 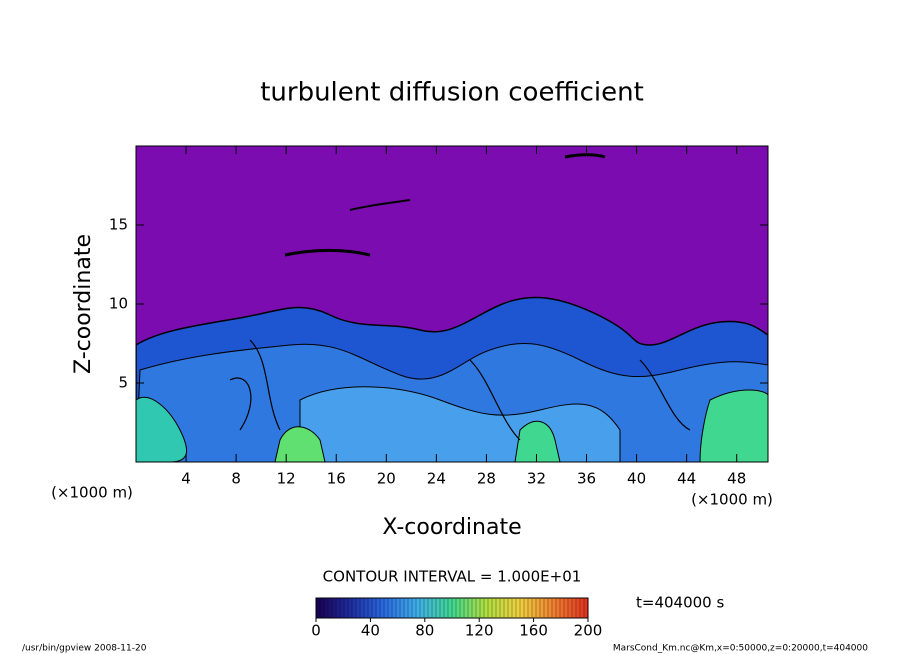 I want to click on y-axis-label: Z-coordinate, so click(x=83, y=304).